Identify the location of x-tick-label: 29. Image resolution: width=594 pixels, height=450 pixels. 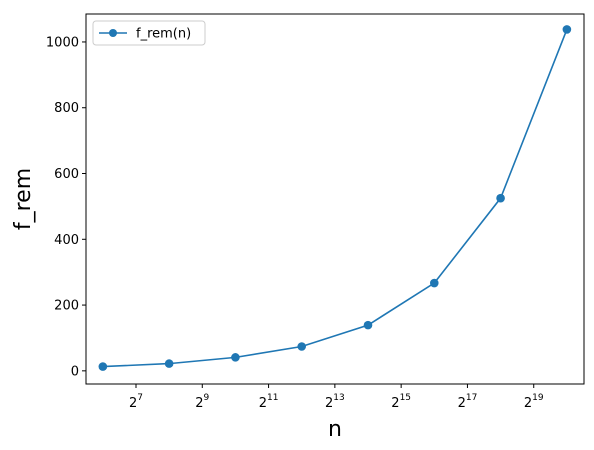
(202, 402).